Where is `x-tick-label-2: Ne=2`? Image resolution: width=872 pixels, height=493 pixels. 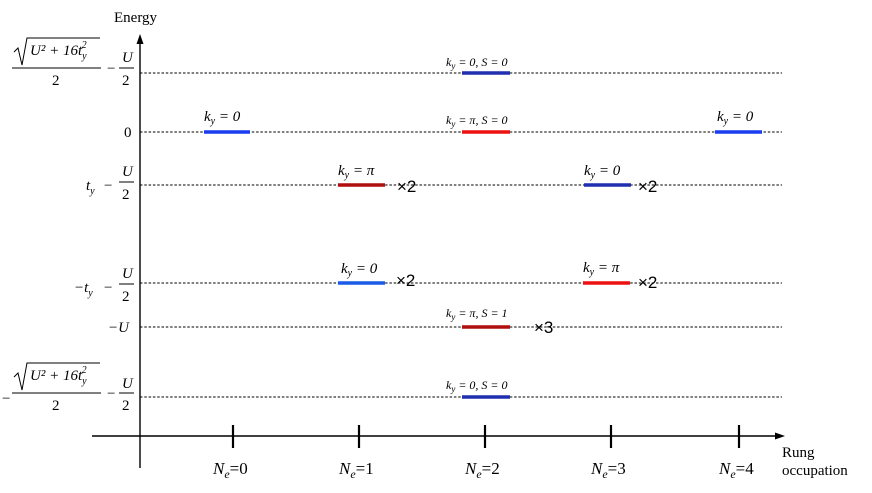
x-tick-label-2: Ne=2 is located at coordinates (482, 470).